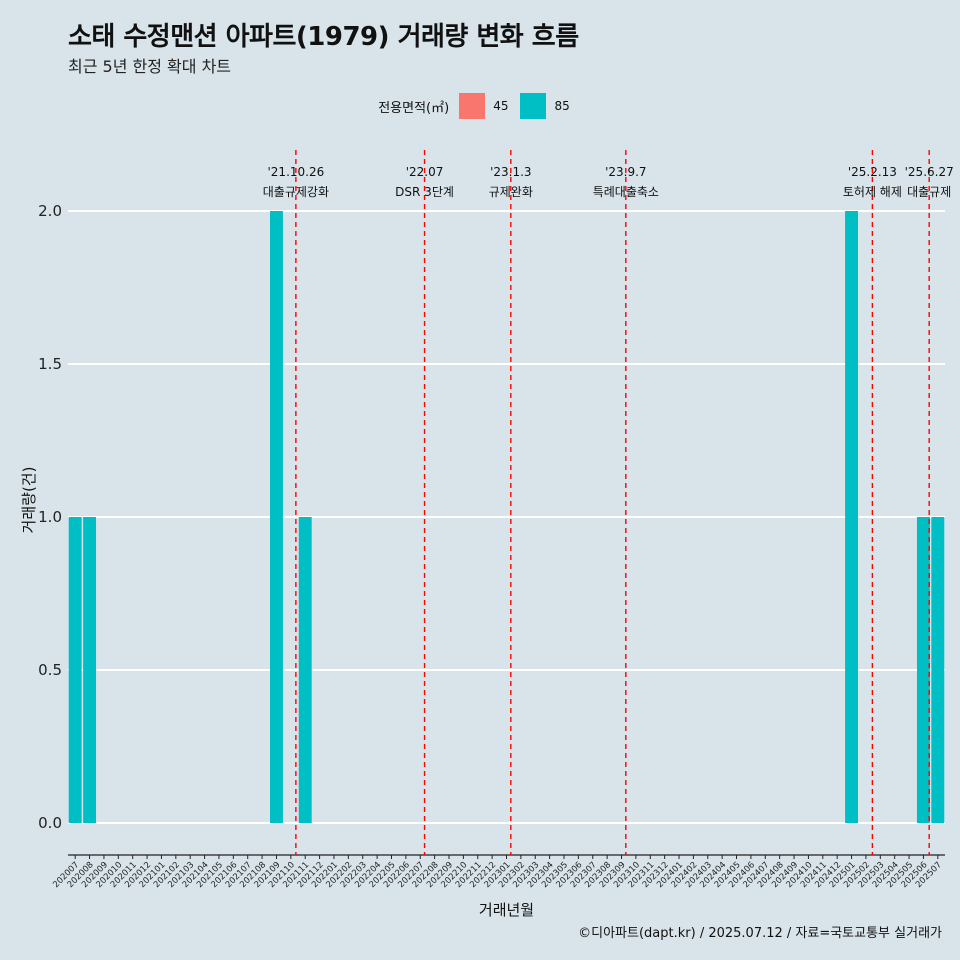 Image resolution: width=960 pixels, height=960 pixels. What do you see at coordinates (50, 670) in the screenshot?
I see `y-tick-label: 0.5` at bounding box center [50, 670].